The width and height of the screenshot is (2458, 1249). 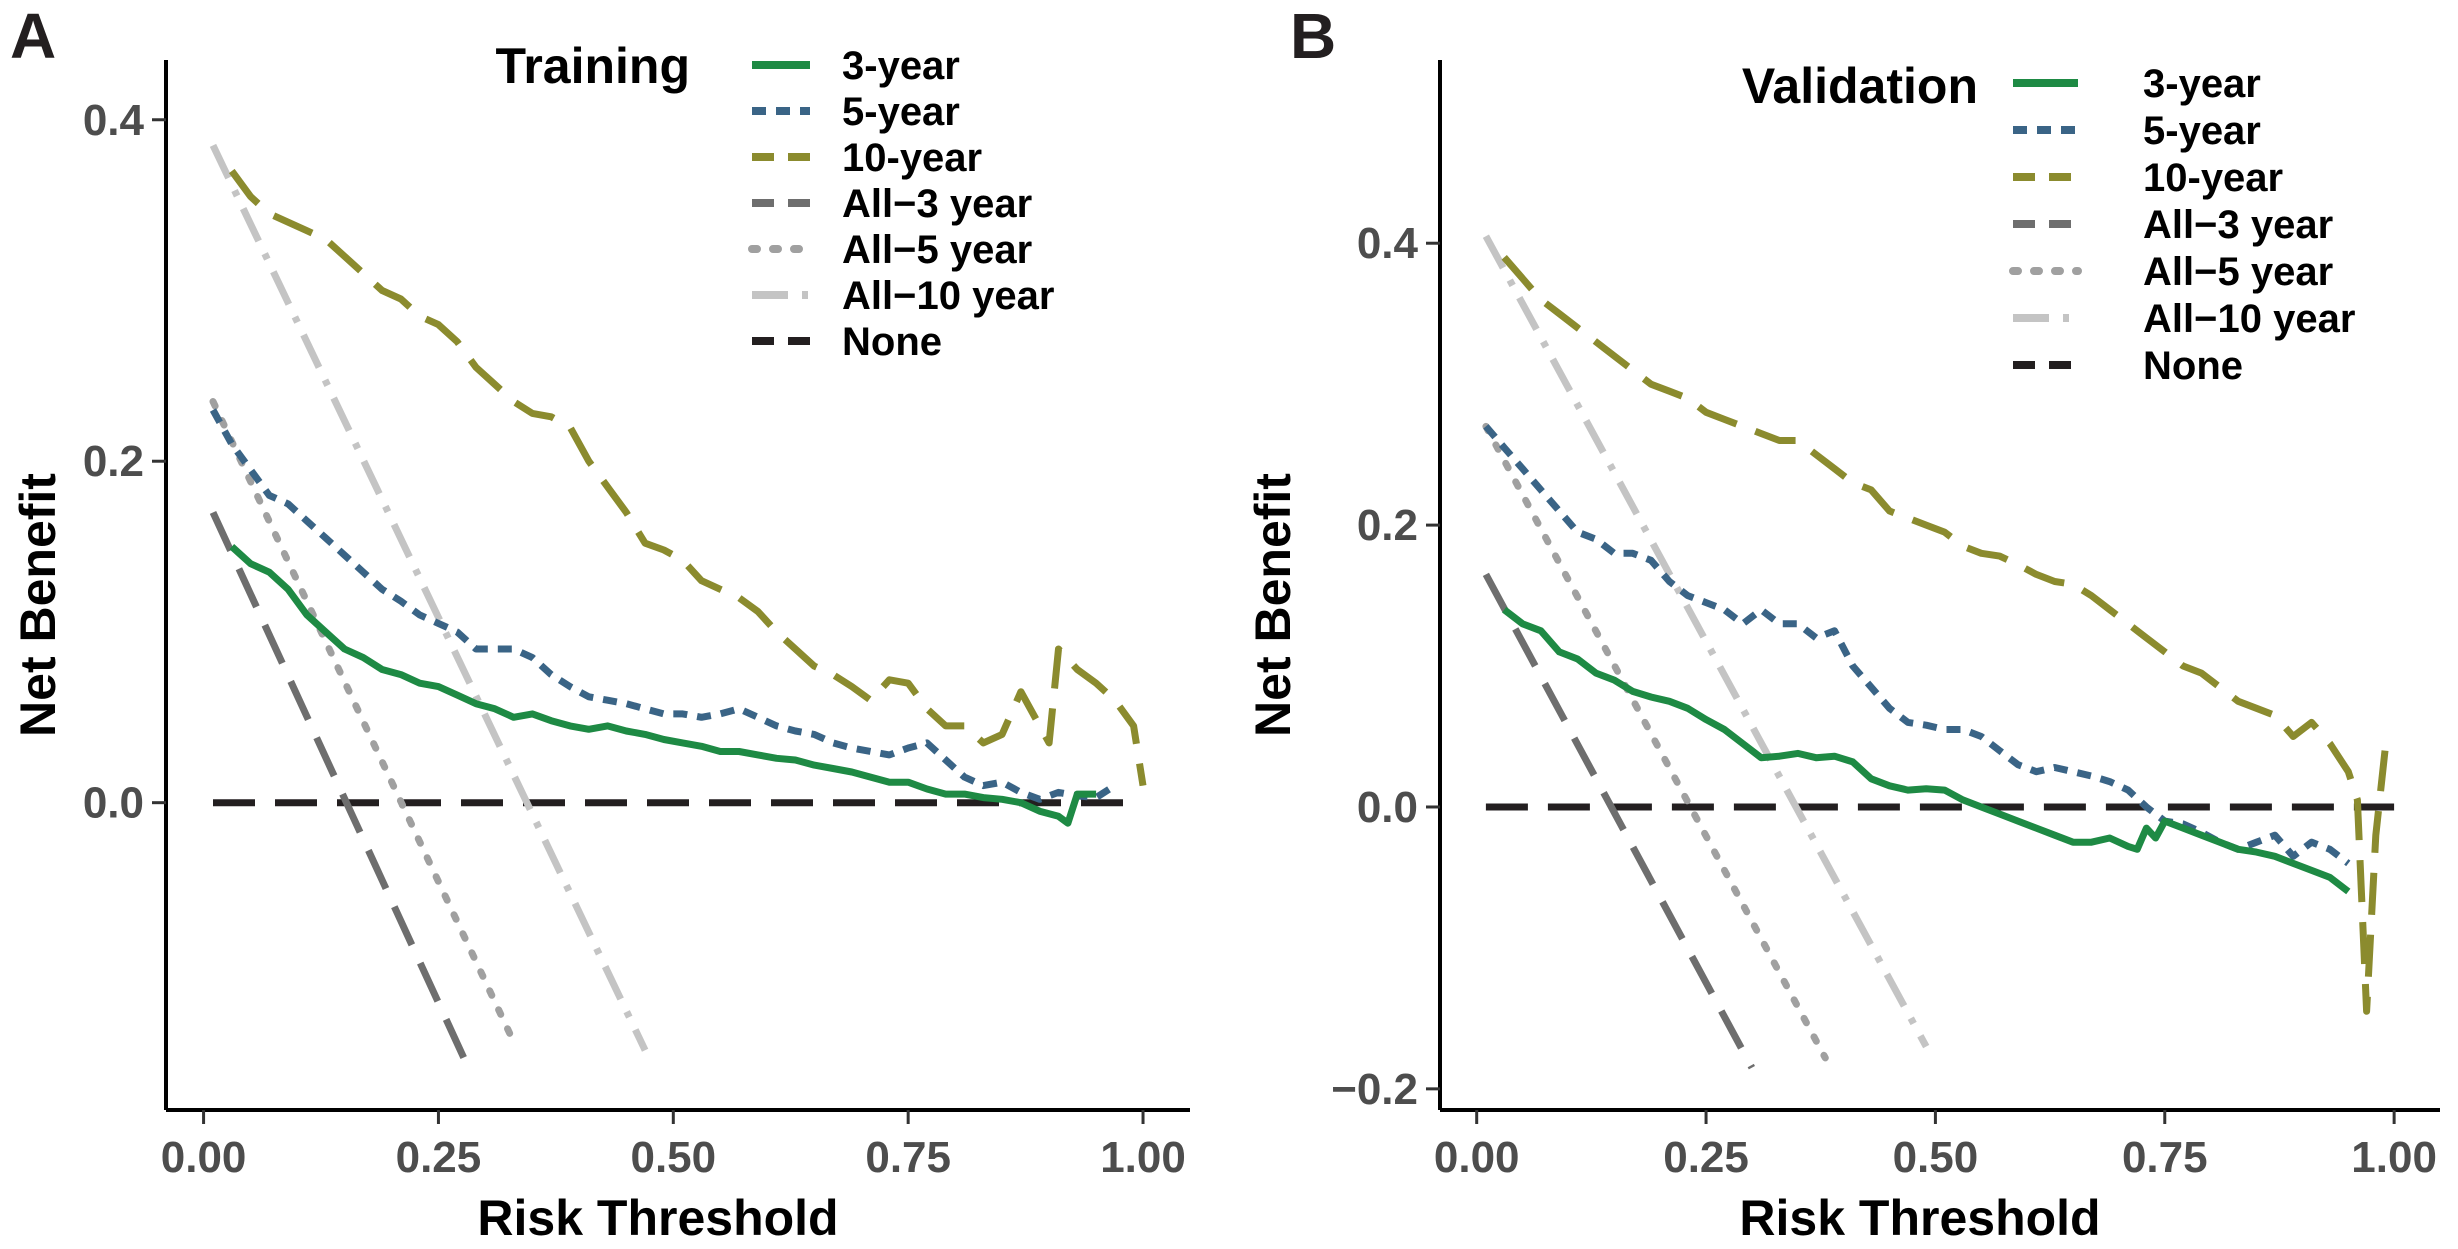 What do you see at coordinates (33, 36) in the screenshot?
I see `panel-letter: A` at bounding box center [33, 36].